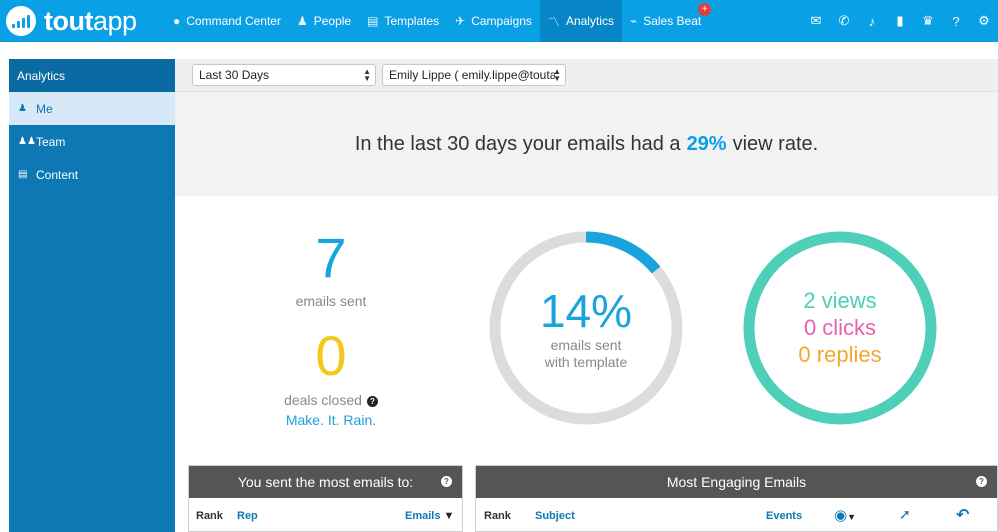  Describe the element at coordinates (872, 21) in the screenshot. I see `bell-icon: ♪` at that location.